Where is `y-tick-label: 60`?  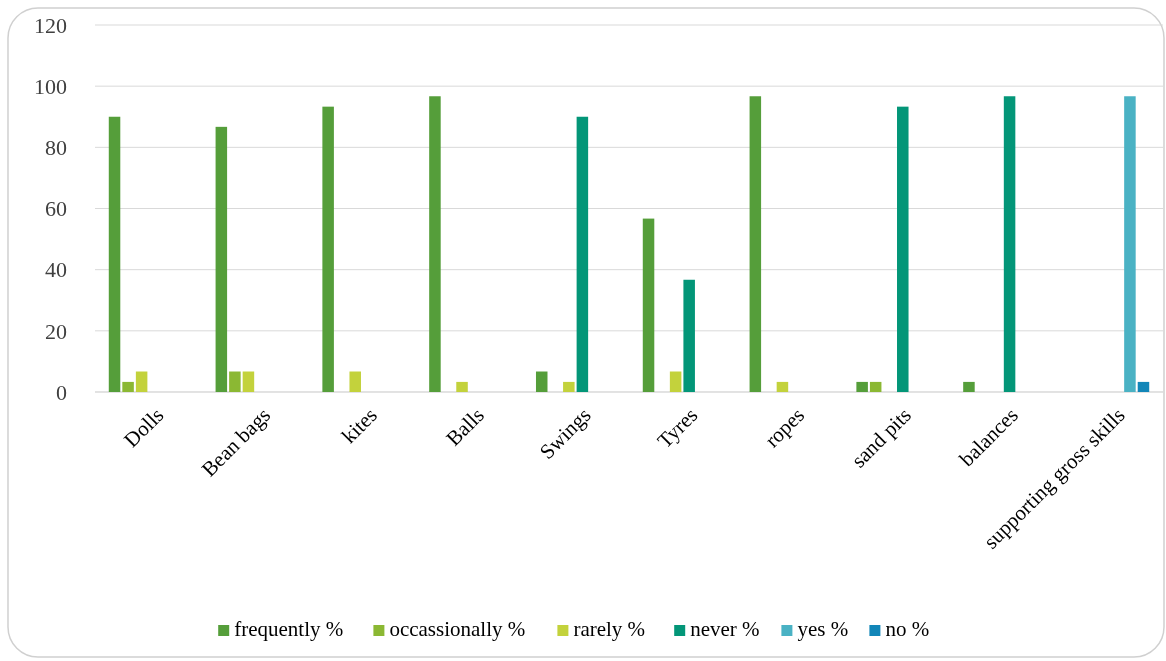 y-tick-label: 60 is located at coordinates (56, 209).